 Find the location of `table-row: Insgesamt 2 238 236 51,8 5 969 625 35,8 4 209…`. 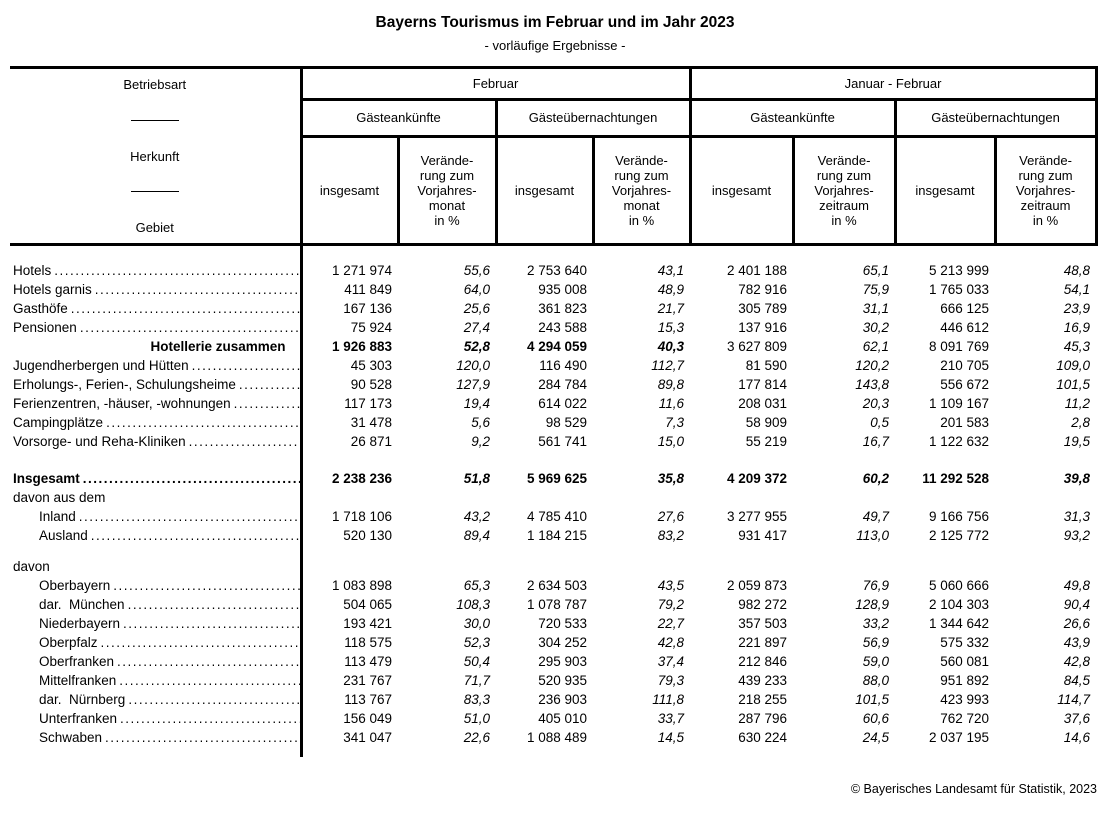

table-row: Insgesamt 2 238 236 51,8 5 969 625 35,8 4 209… is located at coordinates (553, 478).